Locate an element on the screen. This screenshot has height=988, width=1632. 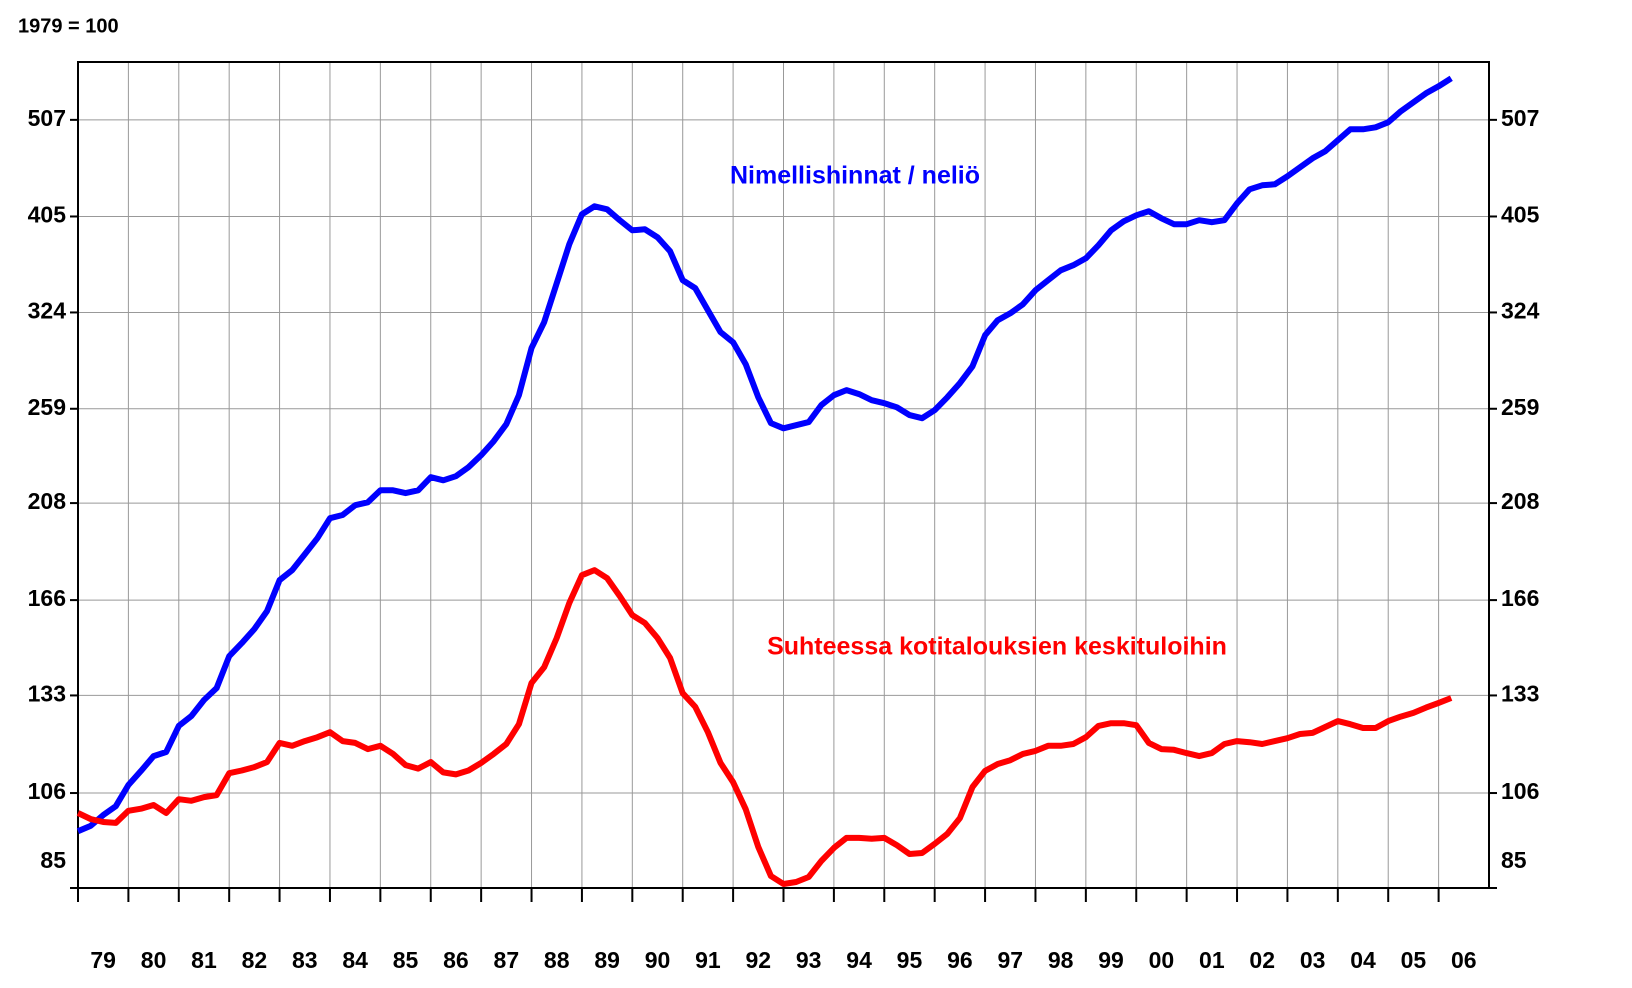
x-tick-label: 02 is located at coordinates (1262, 960).